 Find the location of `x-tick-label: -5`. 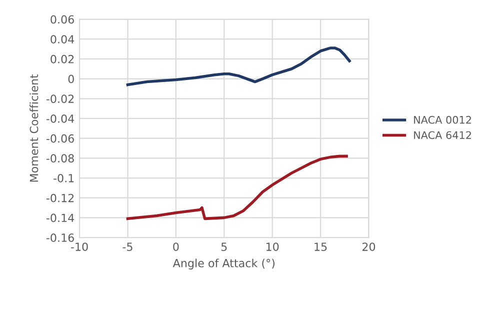

x-tick-label: -5 is located at coordinates (127, 246).